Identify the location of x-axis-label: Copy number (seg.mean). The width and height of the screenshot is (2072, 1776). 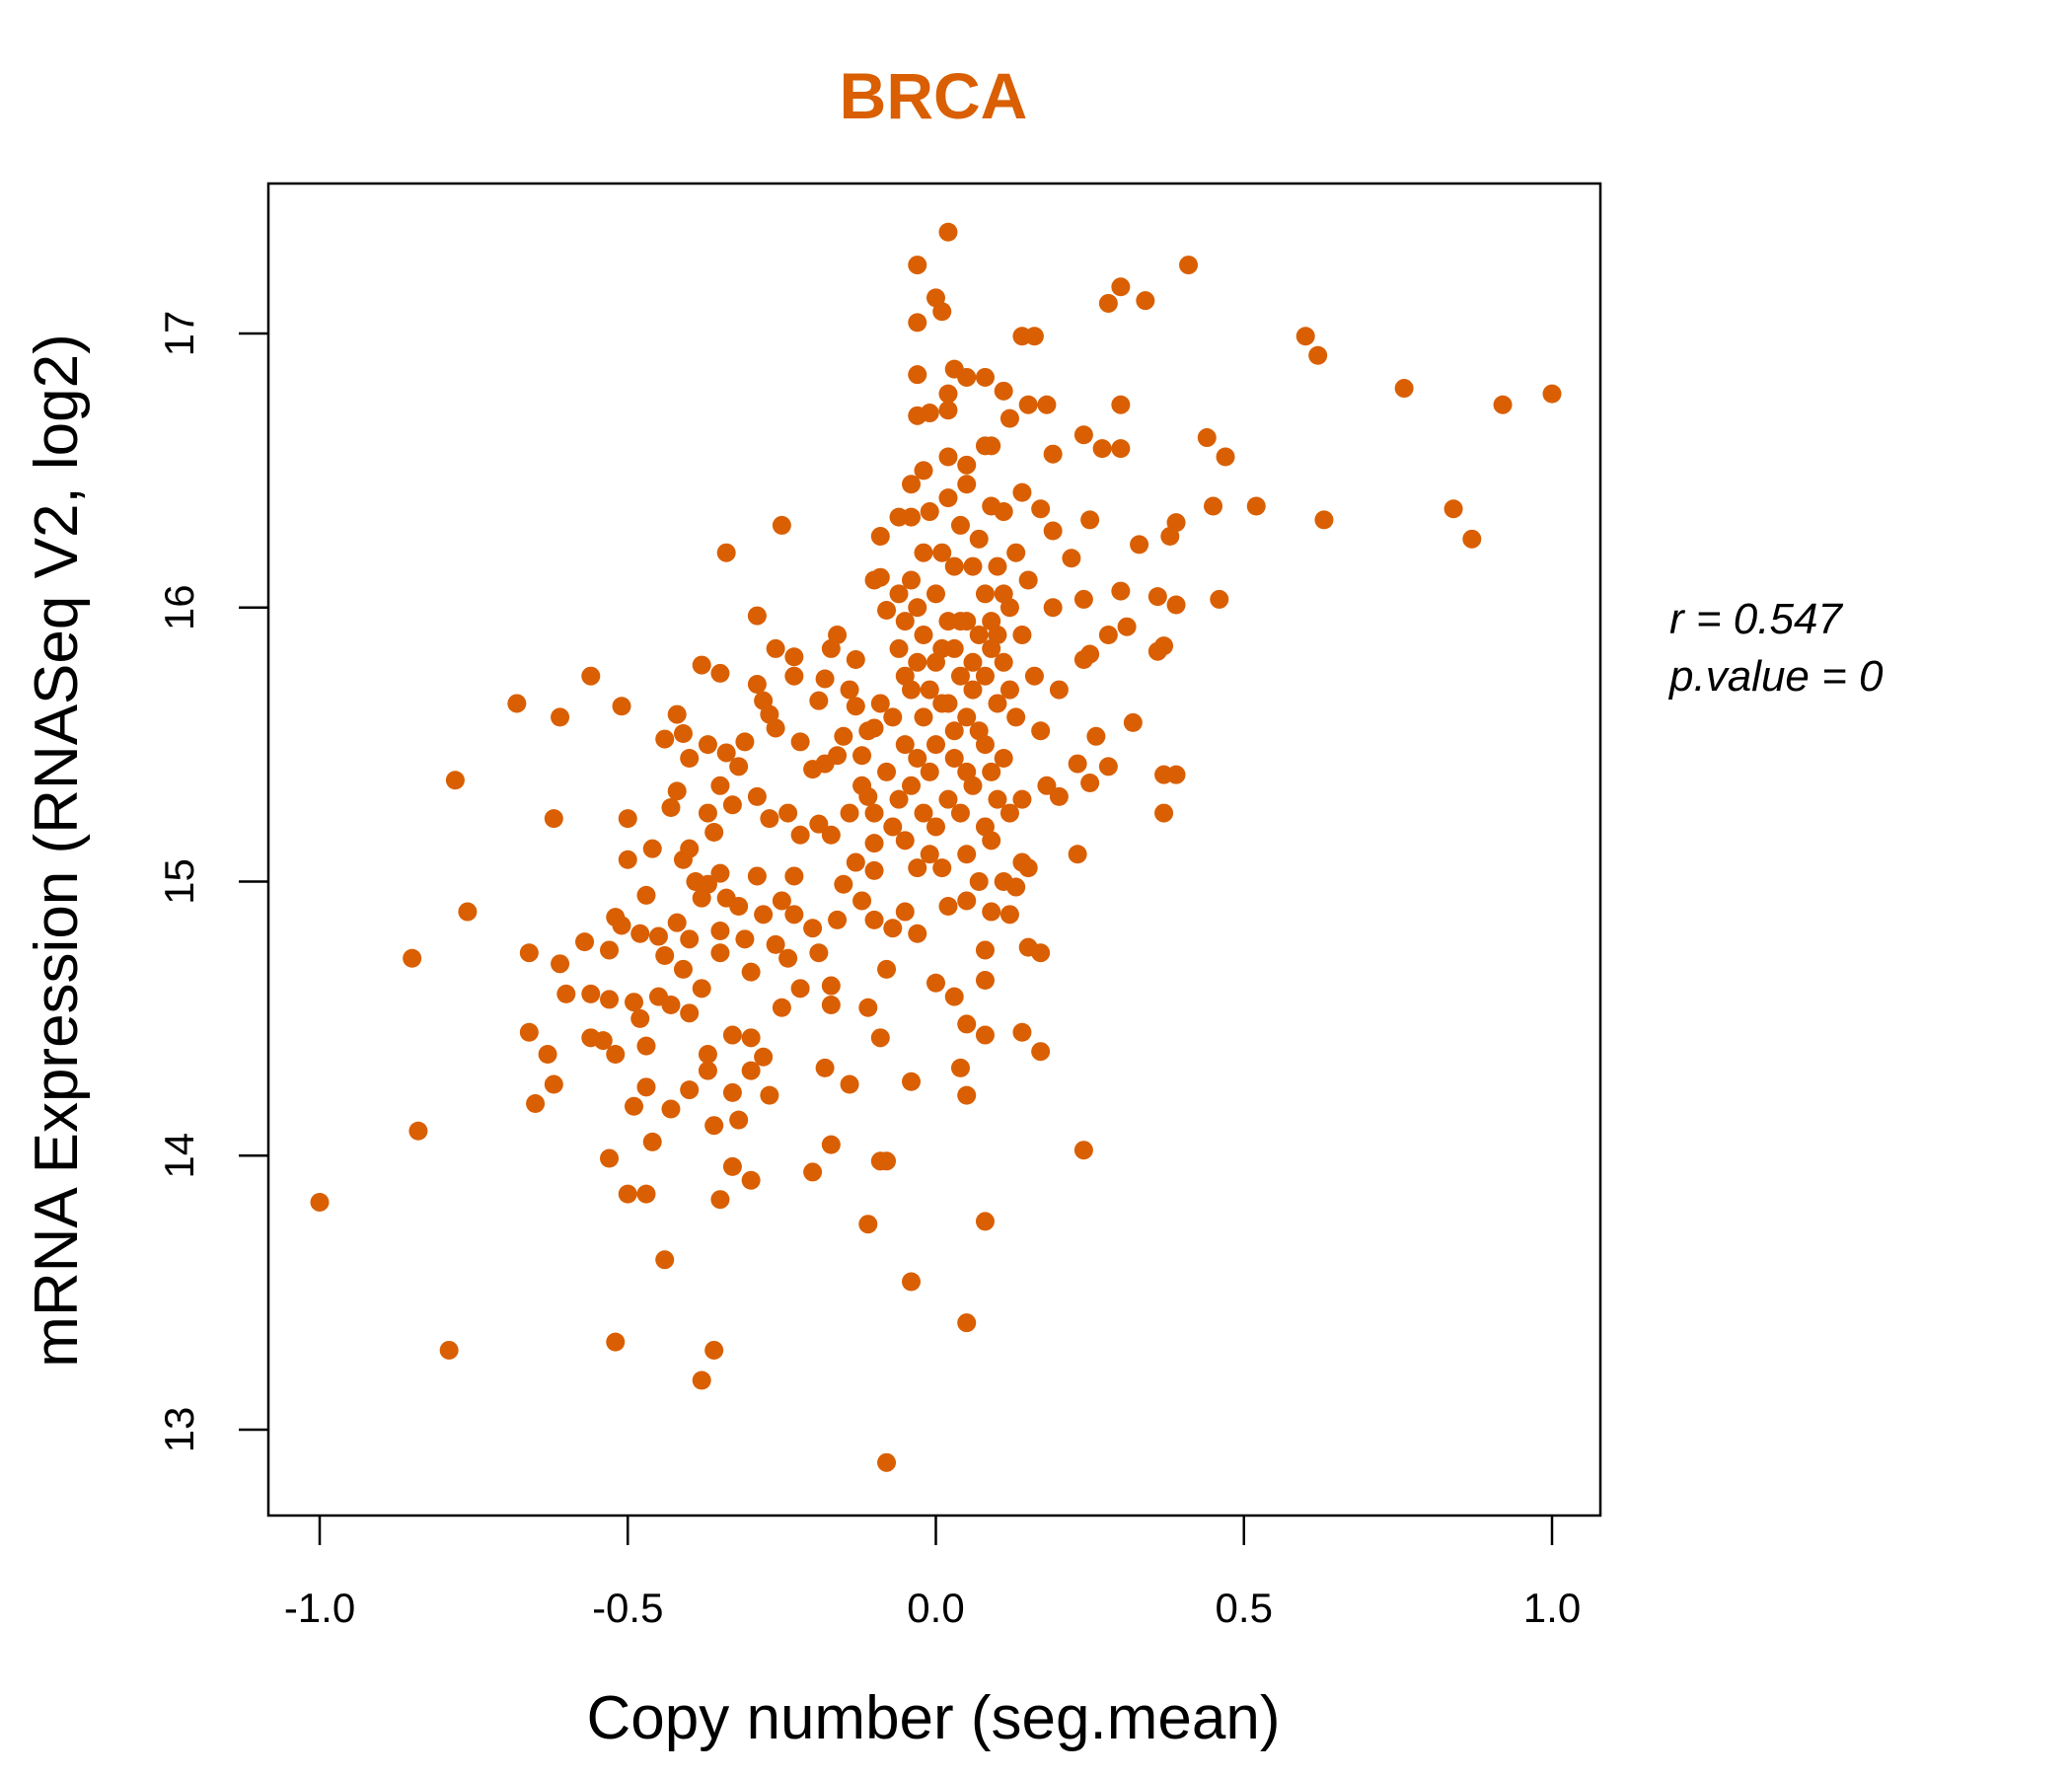
(934, 1718).